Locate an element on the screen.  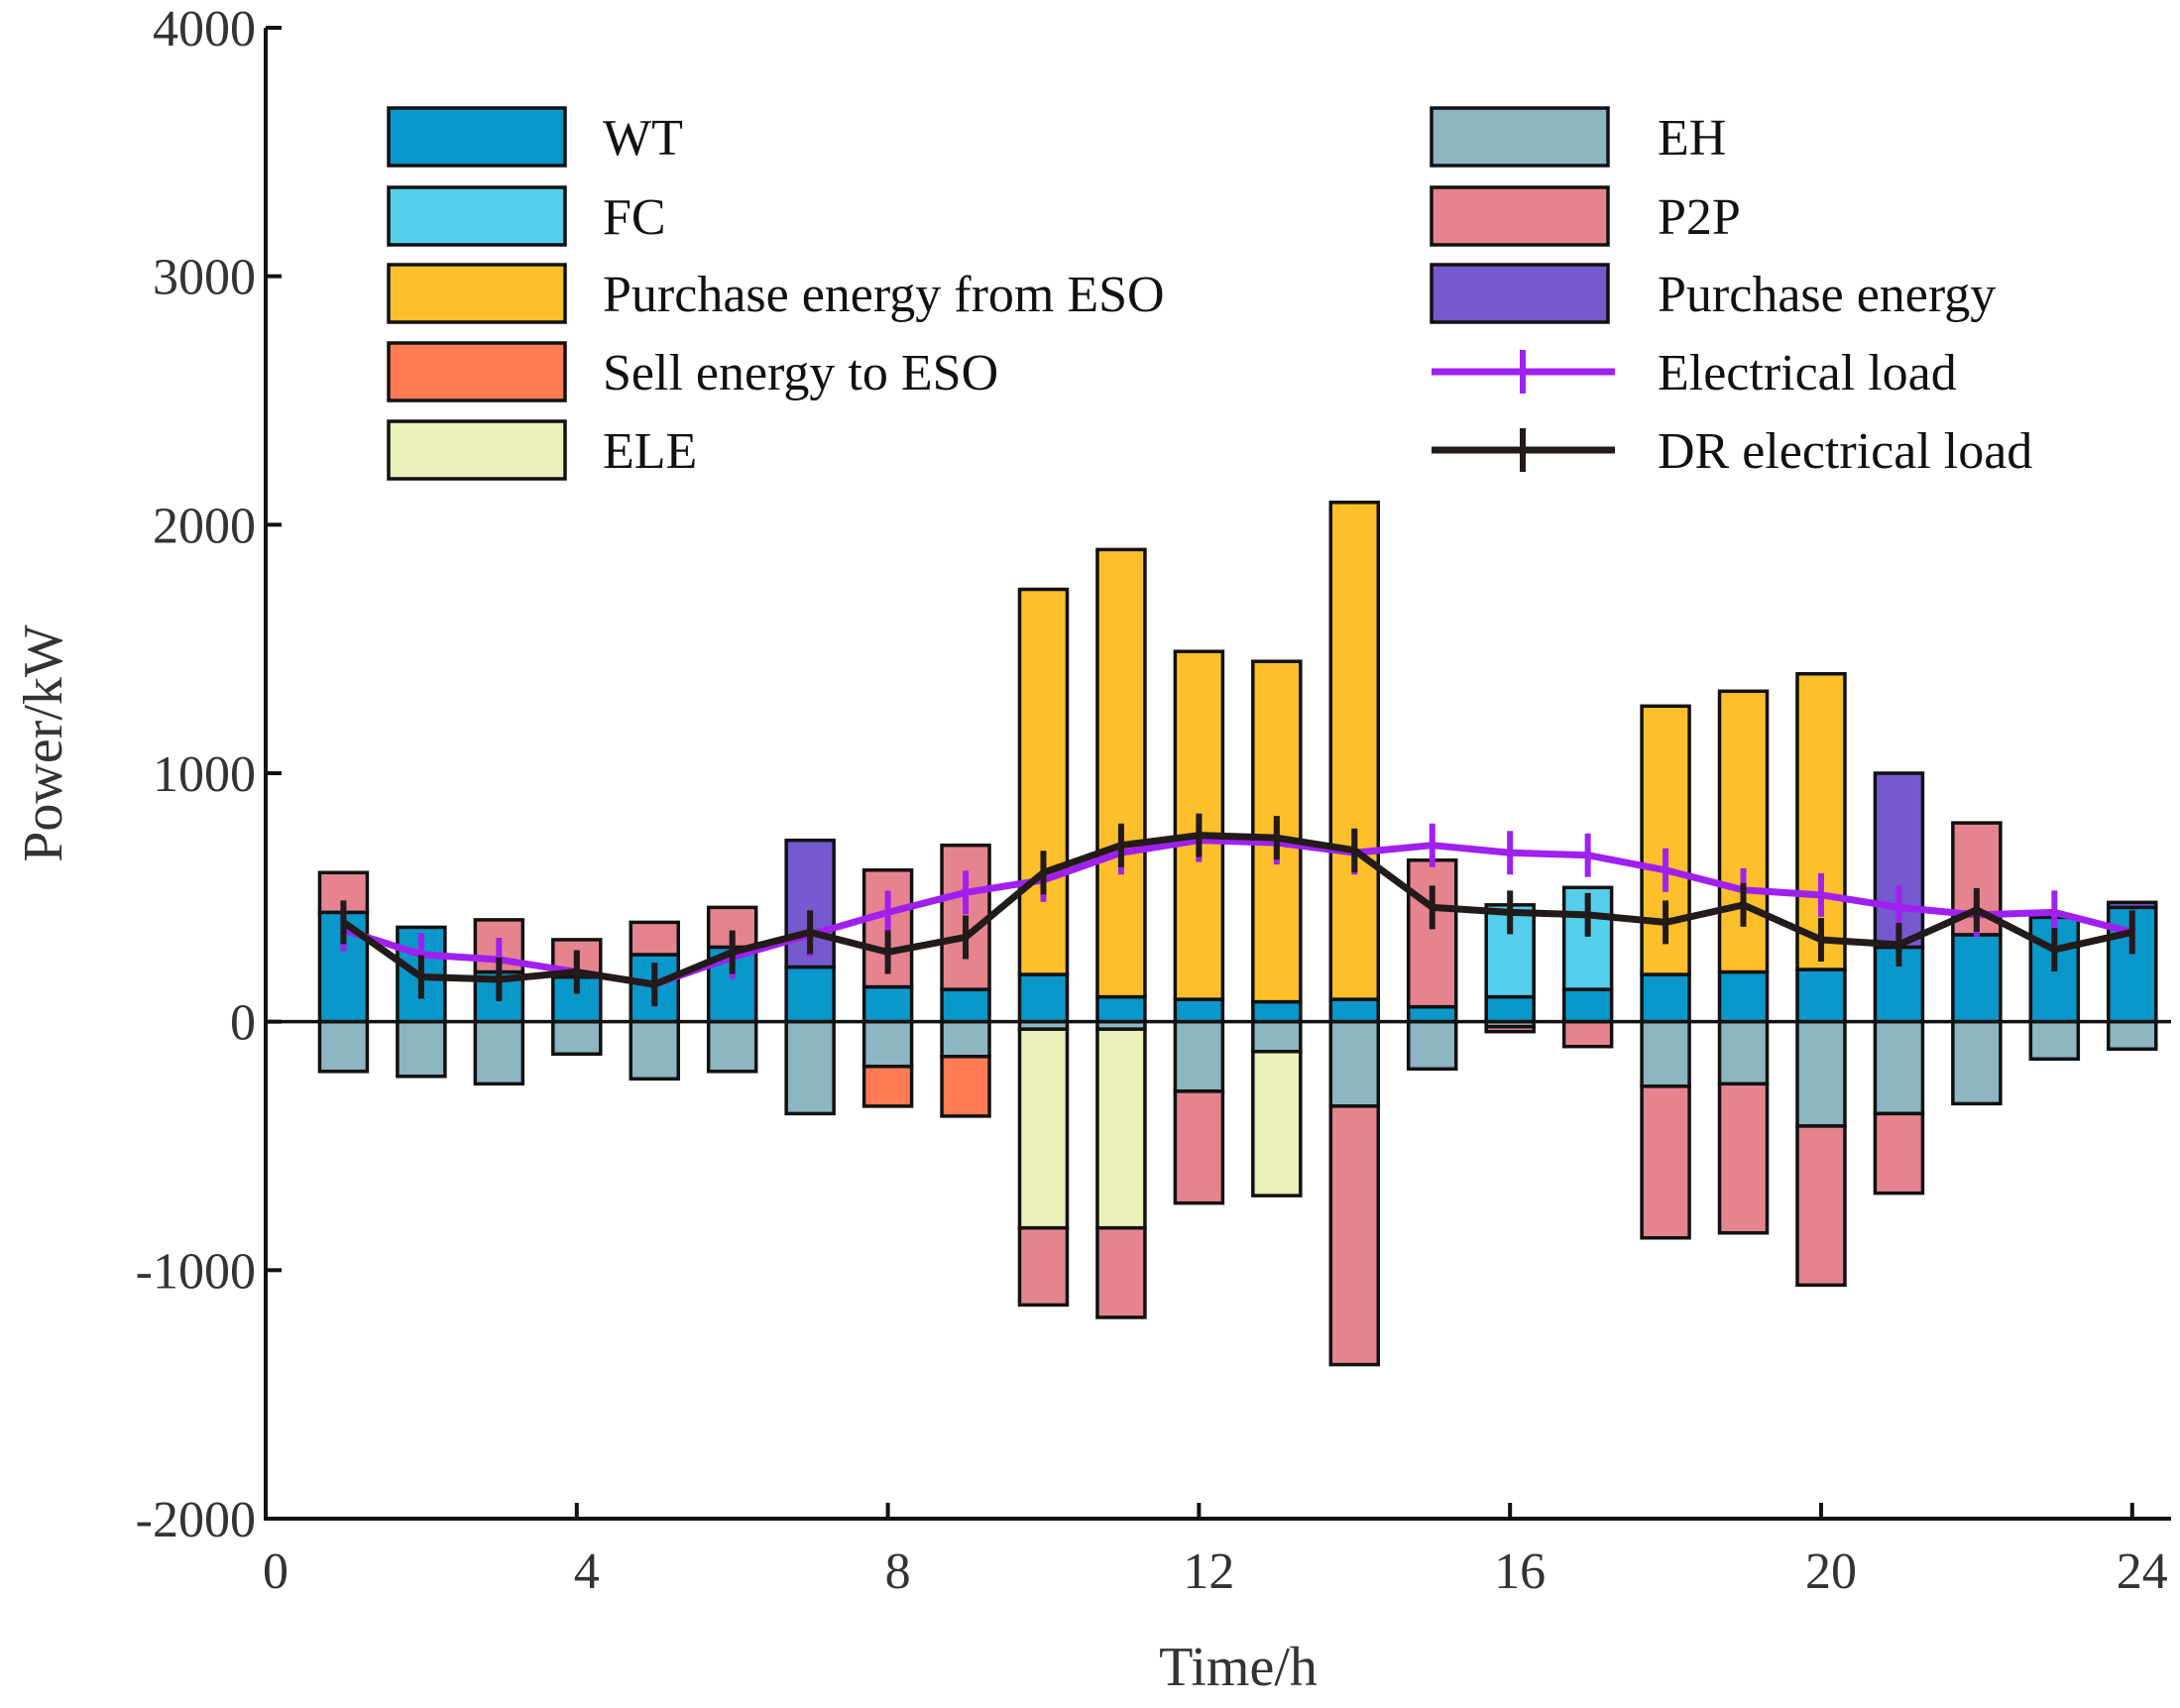
bar-eh-h15 is located at coordinates (1432, 1045).